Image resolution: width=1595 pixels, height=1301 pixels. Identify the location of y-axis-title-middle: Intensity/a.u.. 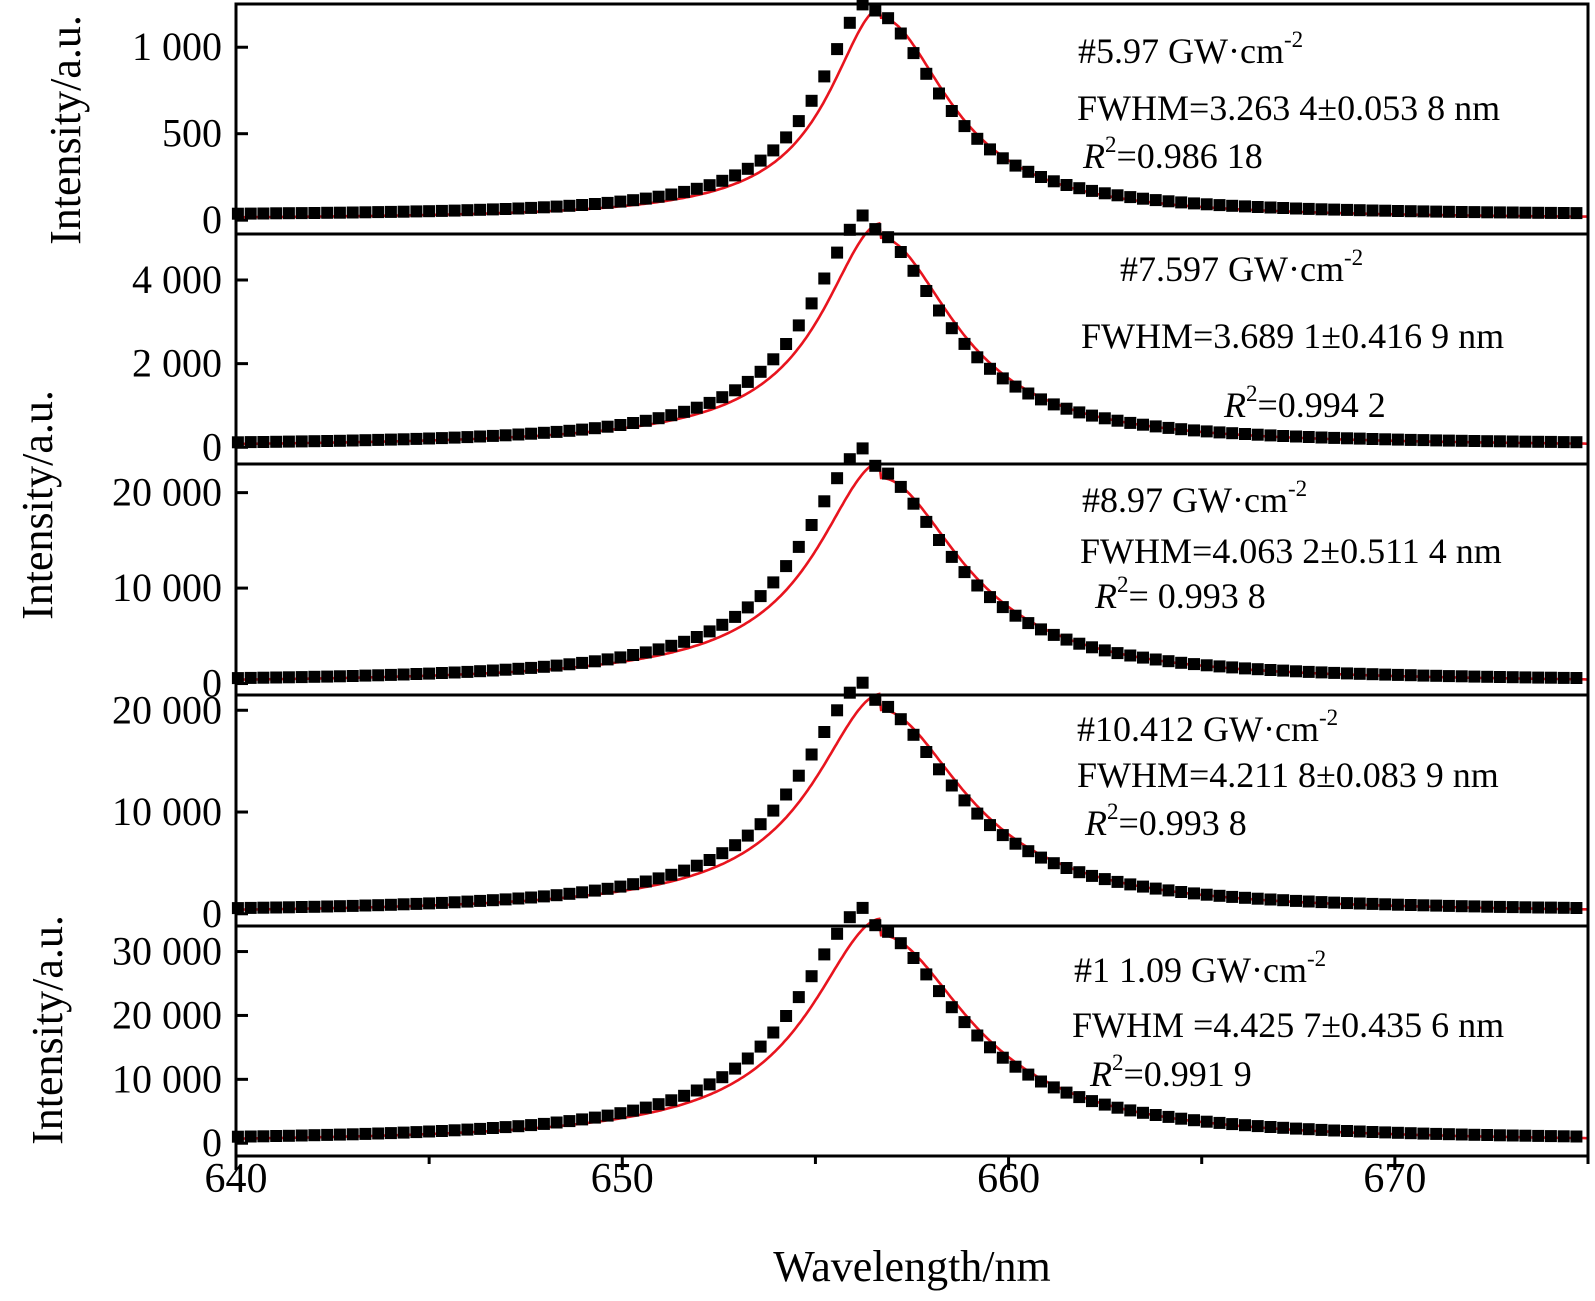
(37, 505).